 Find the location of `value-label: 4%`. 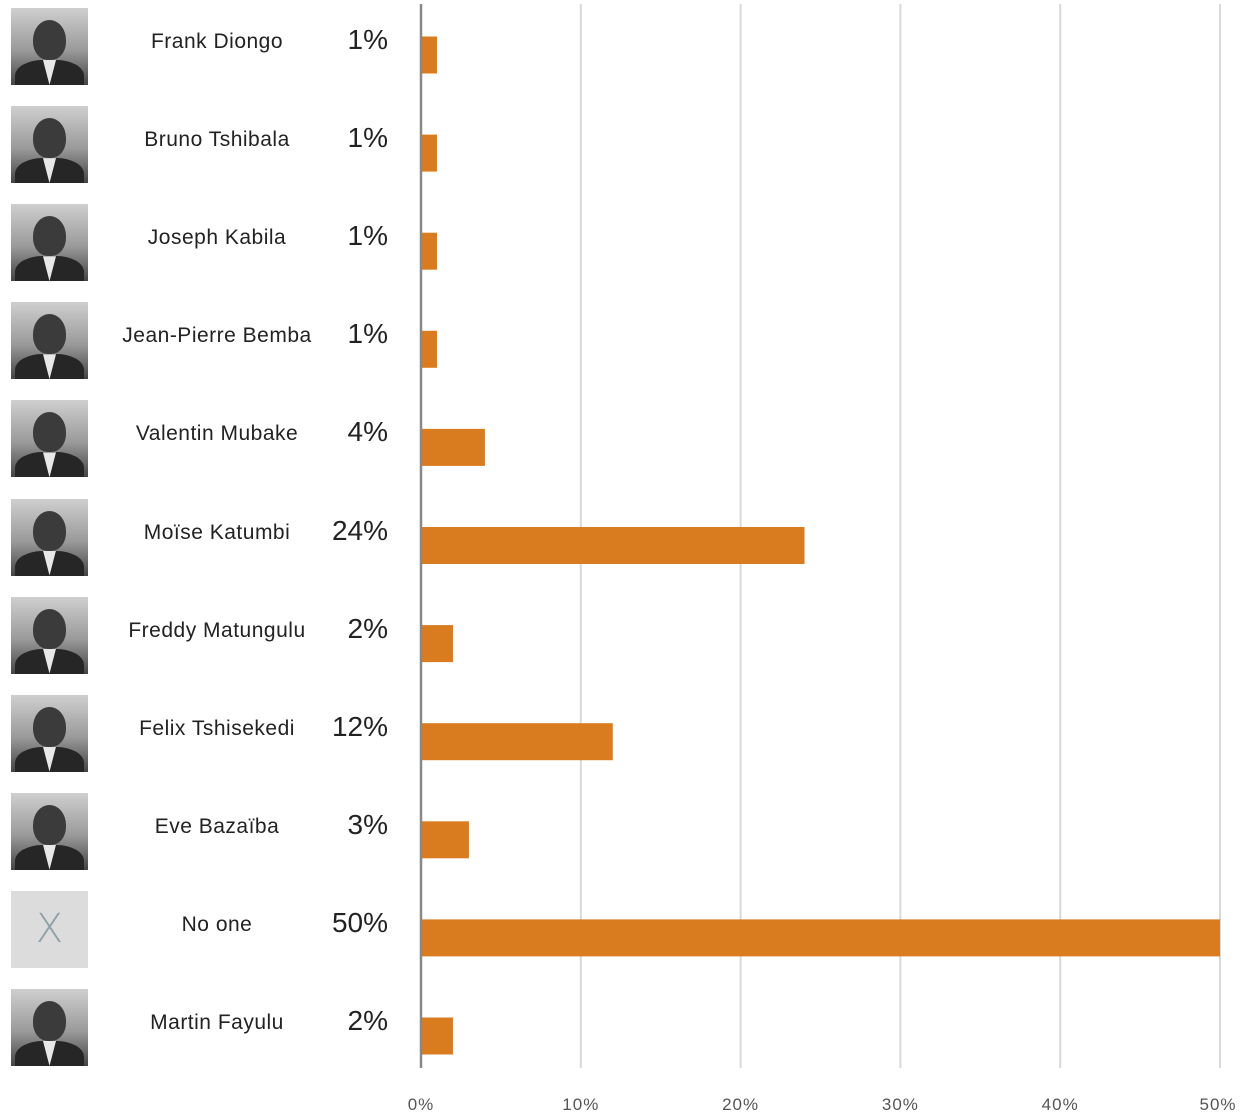

value-label: 4% is located at coordinates (367, 432).